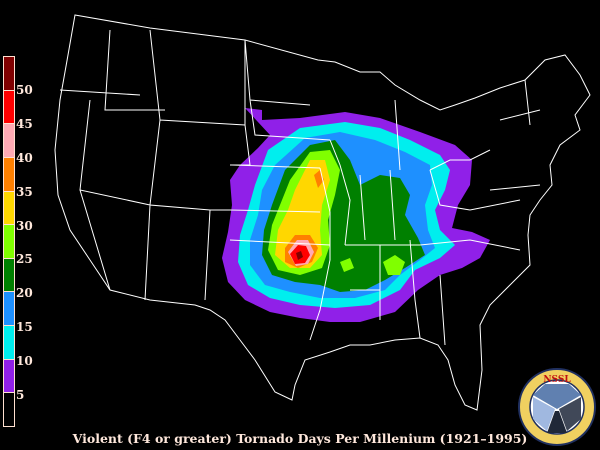 The image size is (600, 450). I want to click on legend-label: 45, so click(24, 124).